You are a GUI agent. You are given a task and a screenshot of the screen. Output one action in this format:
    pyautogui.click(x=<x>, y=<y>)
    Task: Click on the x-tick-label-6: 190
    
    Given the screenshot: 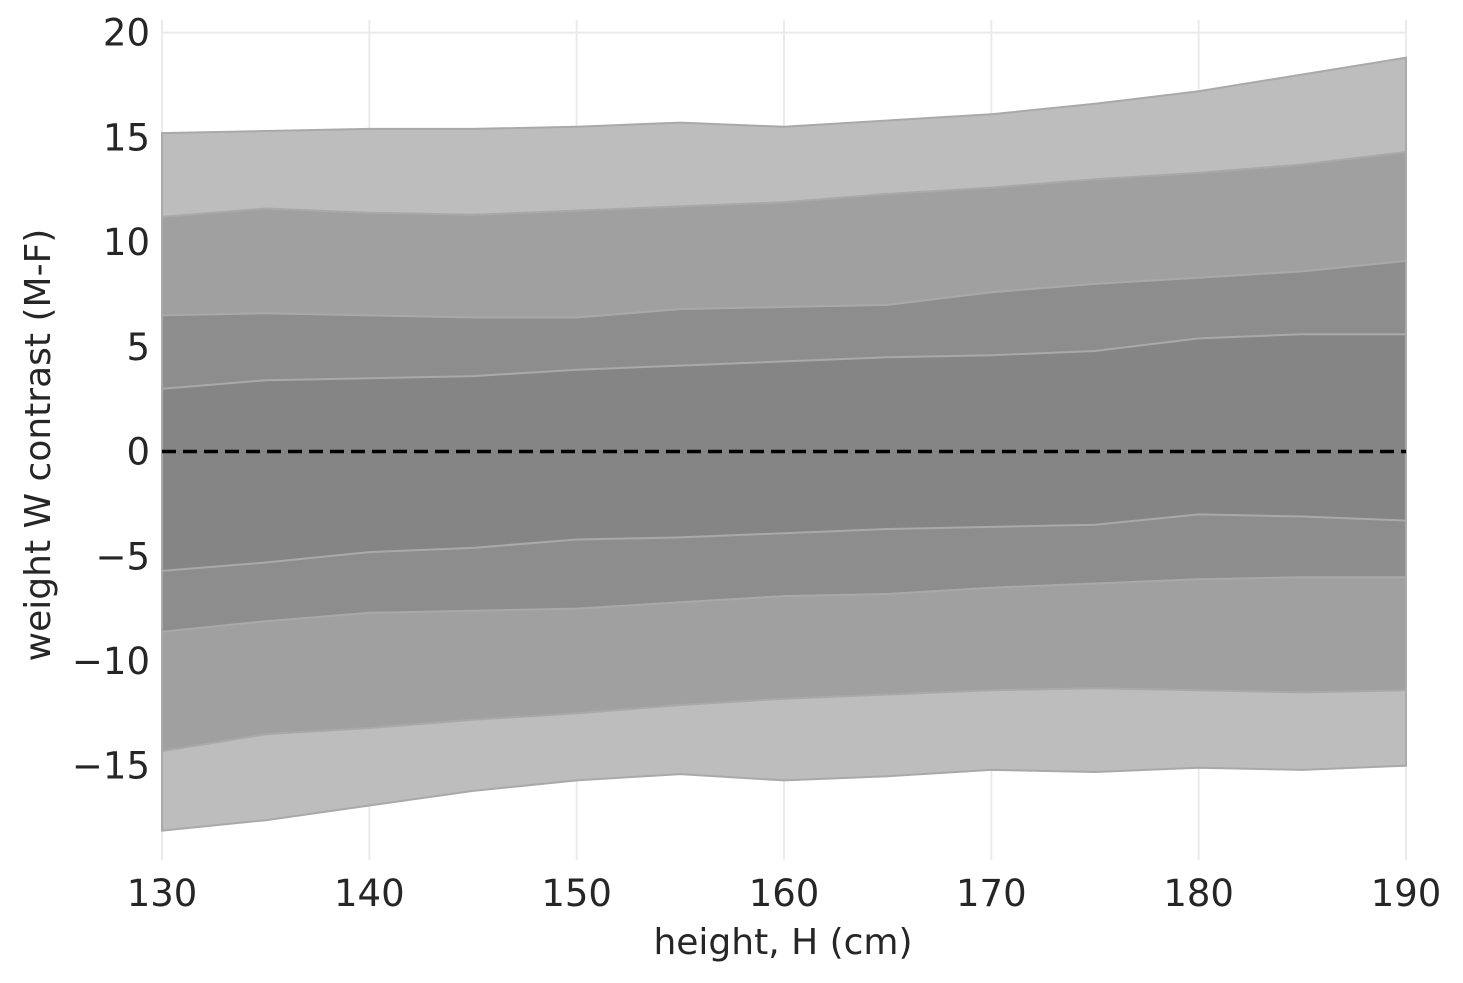 What is the action you would take?
    pyautogui.click(x=1406, y=893)
    